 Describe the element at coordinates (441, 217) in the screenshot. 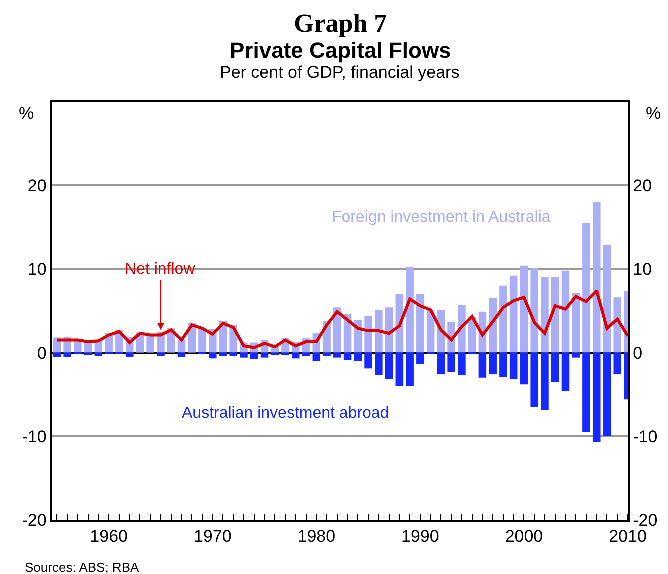

I see `series-label: Foreign investment in Australia` at that location.